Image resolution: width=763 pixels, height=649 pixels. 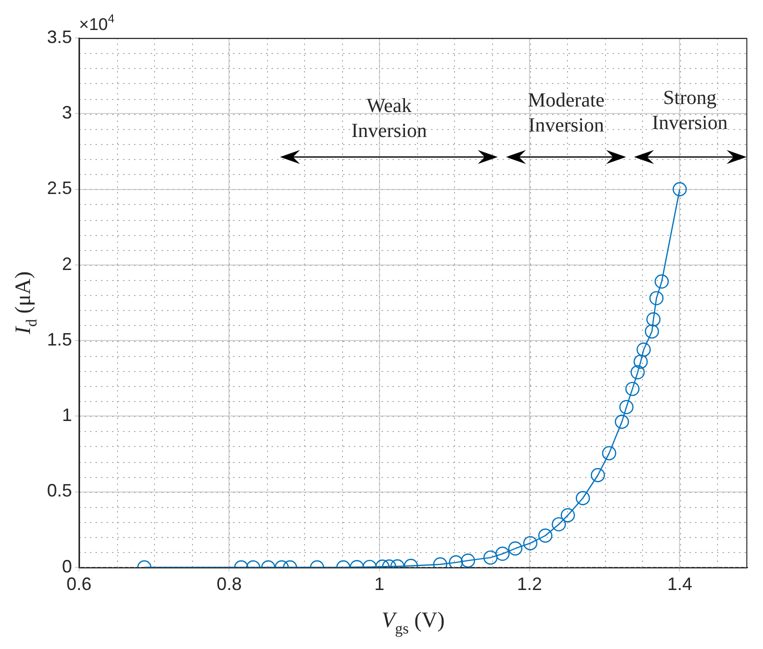 I want to click on y-tick-label: 0, so click(x=67, y=566).